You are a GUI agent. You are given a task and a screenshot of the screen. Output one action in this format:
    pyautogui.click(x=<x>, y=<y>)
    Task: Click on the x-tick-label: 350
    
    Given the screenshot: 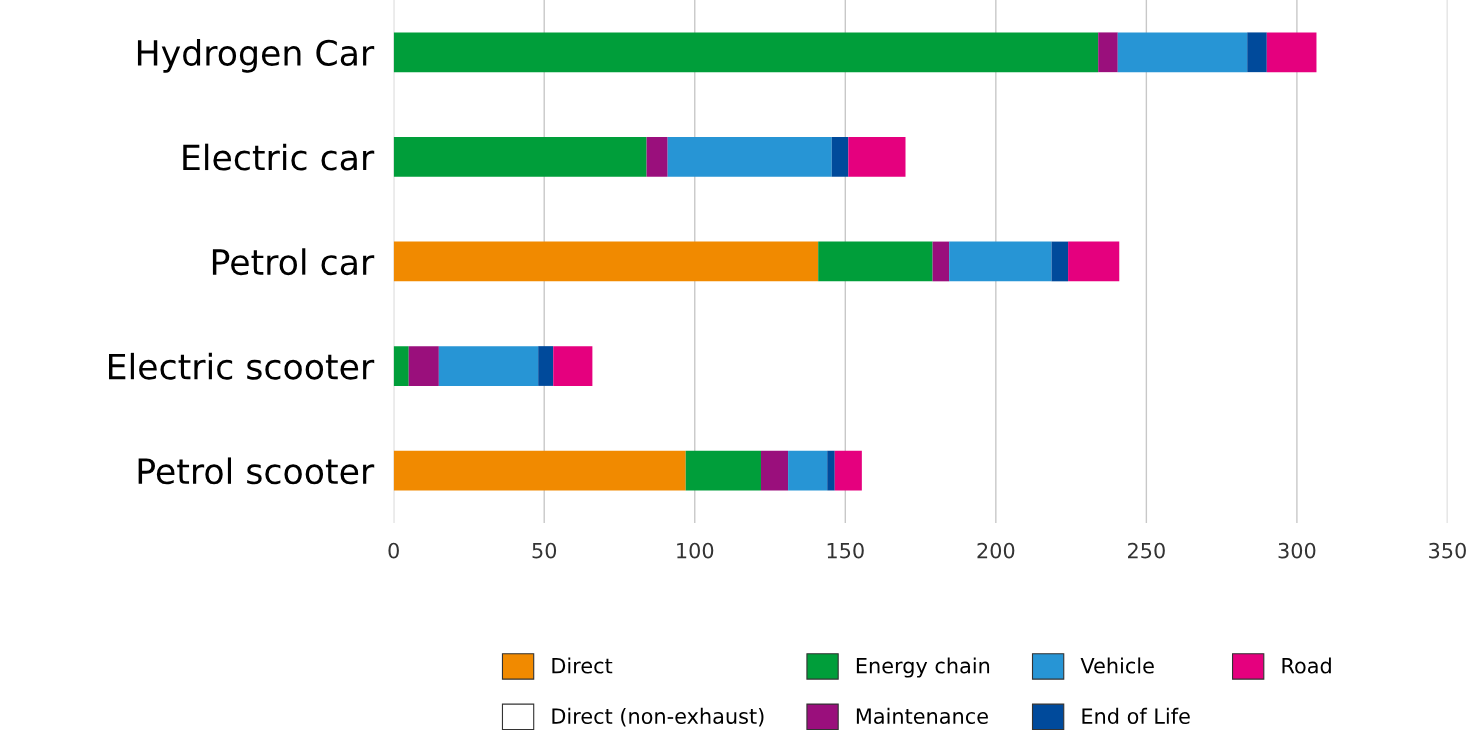 What is the action you would take?
    pyautogui.click(x=1447, y=550)
    